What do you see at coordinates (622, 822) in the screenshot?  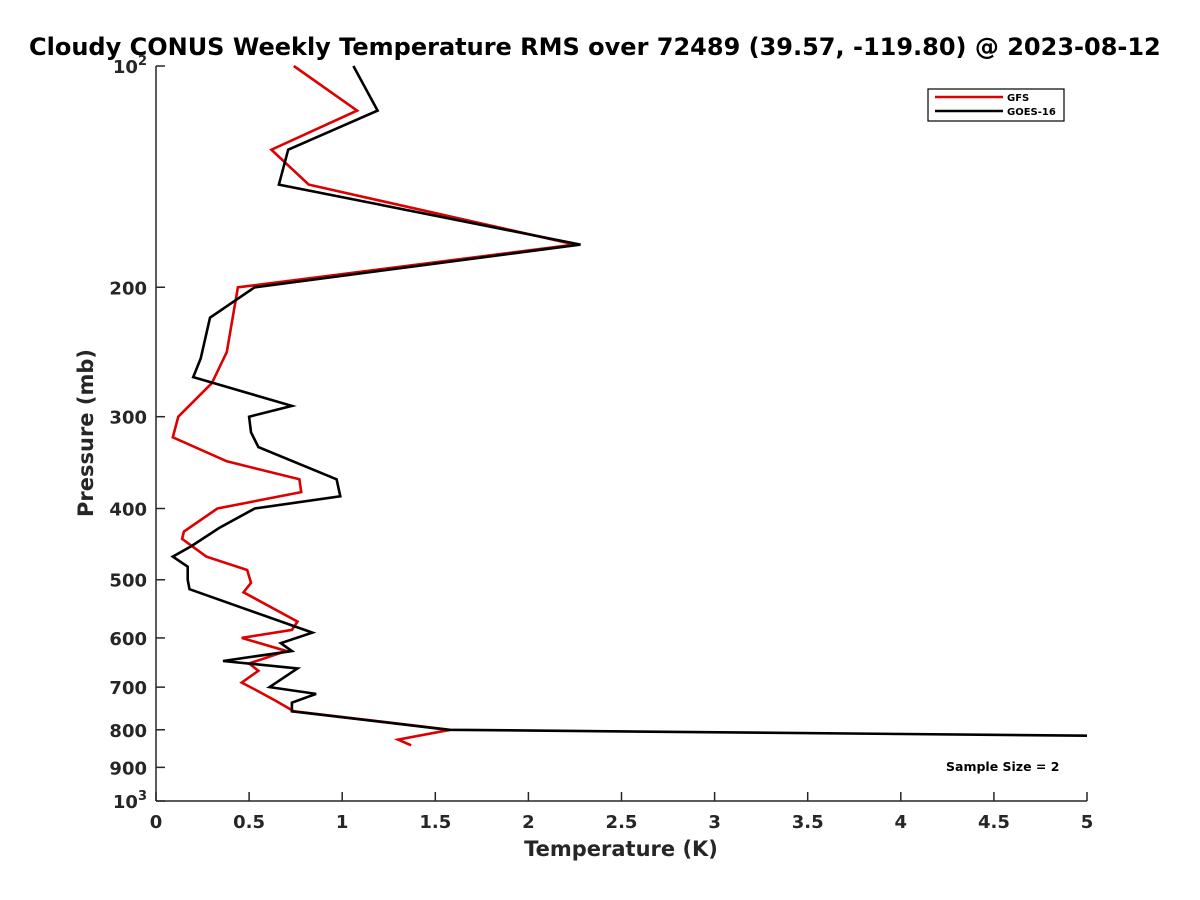 I see `x-tick-label: 2.5` at bounding box center [622, 822].